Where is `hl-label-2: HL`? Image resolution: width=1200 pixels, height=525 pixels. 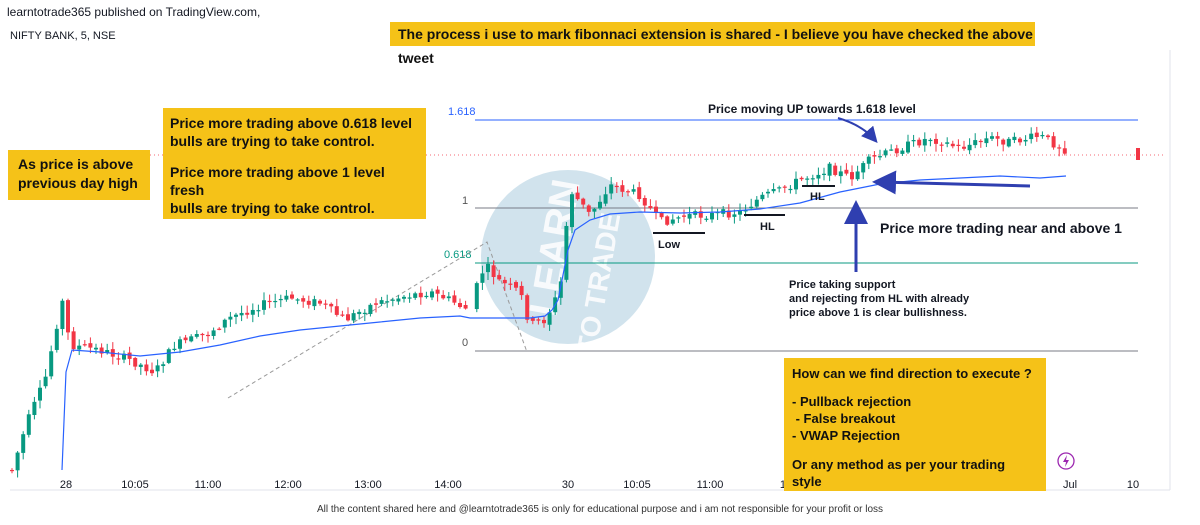 hl-label-2: HL is located at coordinates (817, 197).